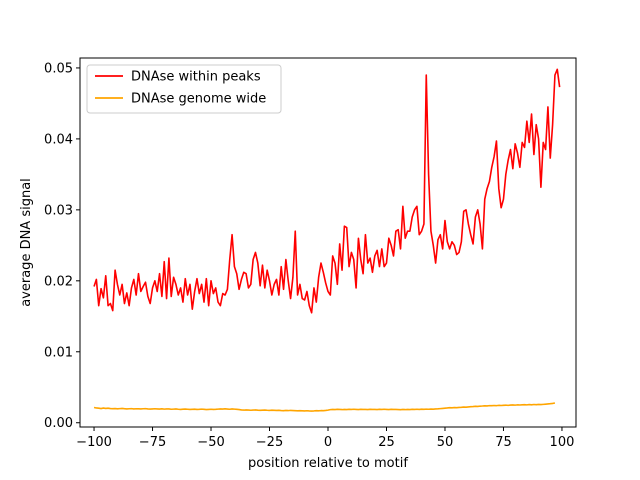 The height and width of the screenshot is (480, 640). Describe the element at coordinates (198, 99) in the screenshot. I see `legend-label-genome: DNAse genome wide` at that location.